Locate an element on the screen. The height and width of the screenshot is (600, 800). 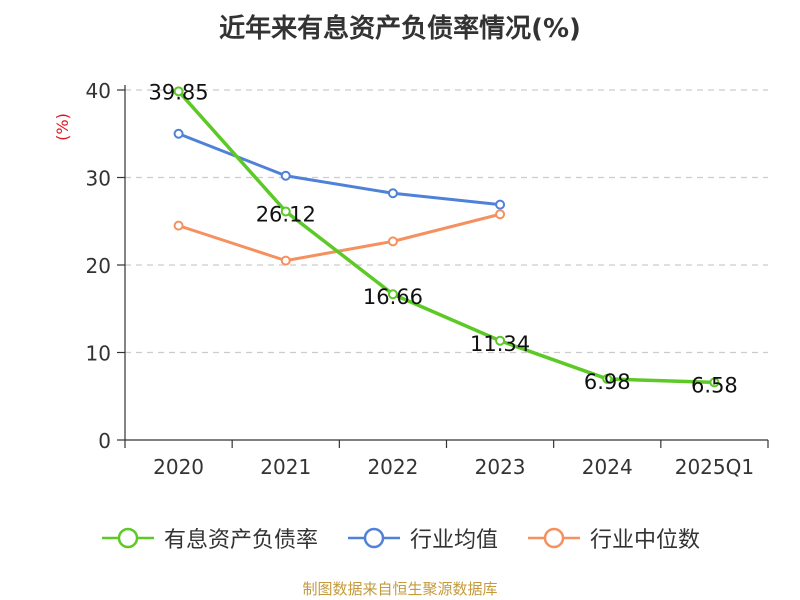
legend-item: 行业中位数 is located at coordinates (613, 538).